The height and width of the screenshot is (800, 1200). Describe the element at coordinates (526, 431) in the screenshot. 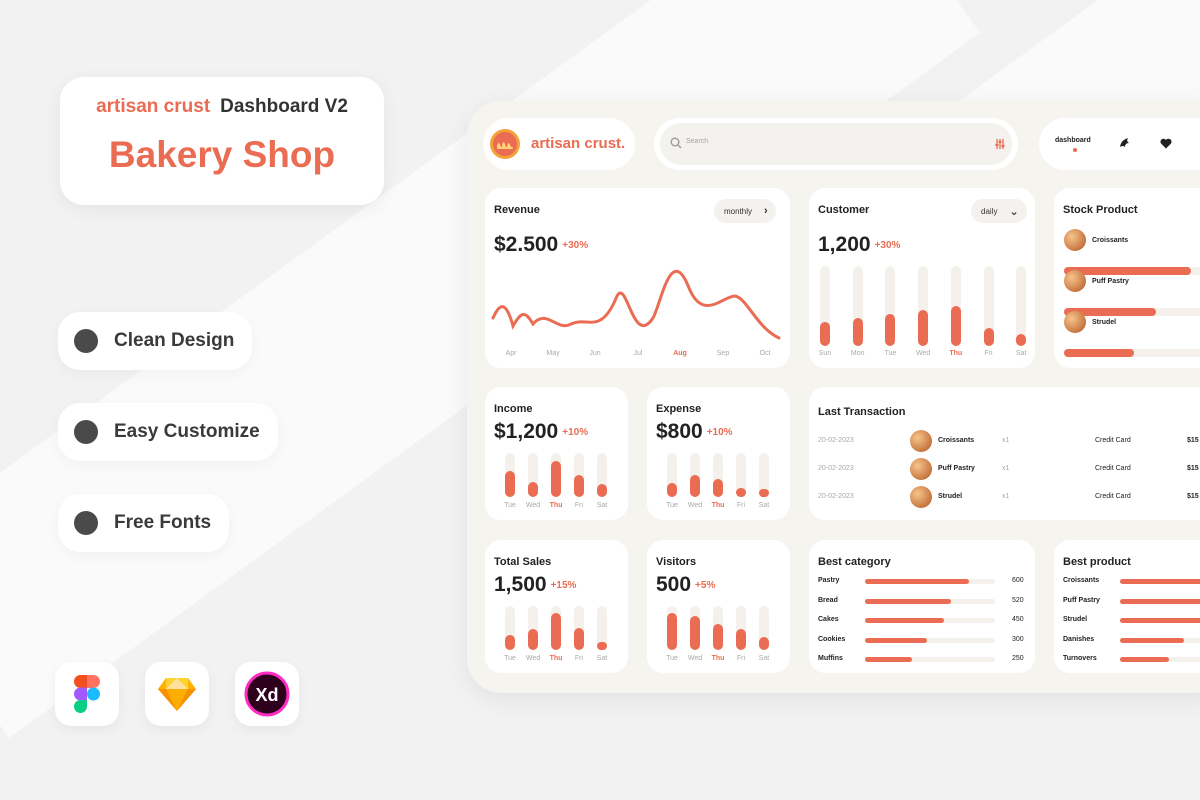

I see `income-value: $1,200` at that location.